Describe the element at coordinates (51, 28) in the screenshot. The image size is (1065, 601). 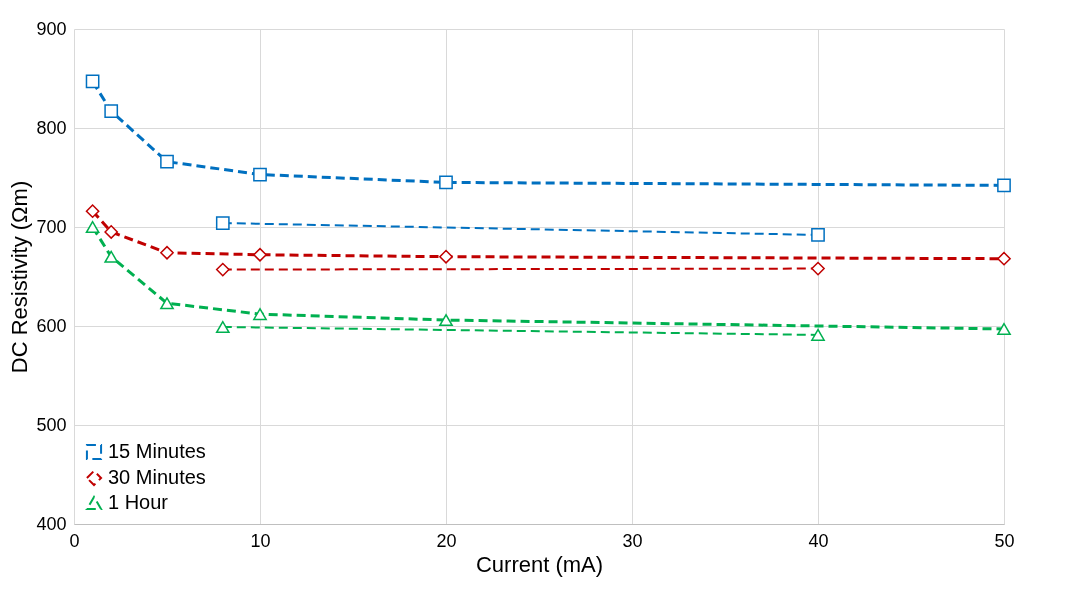
I see `y-tick-label: 900` at that location.